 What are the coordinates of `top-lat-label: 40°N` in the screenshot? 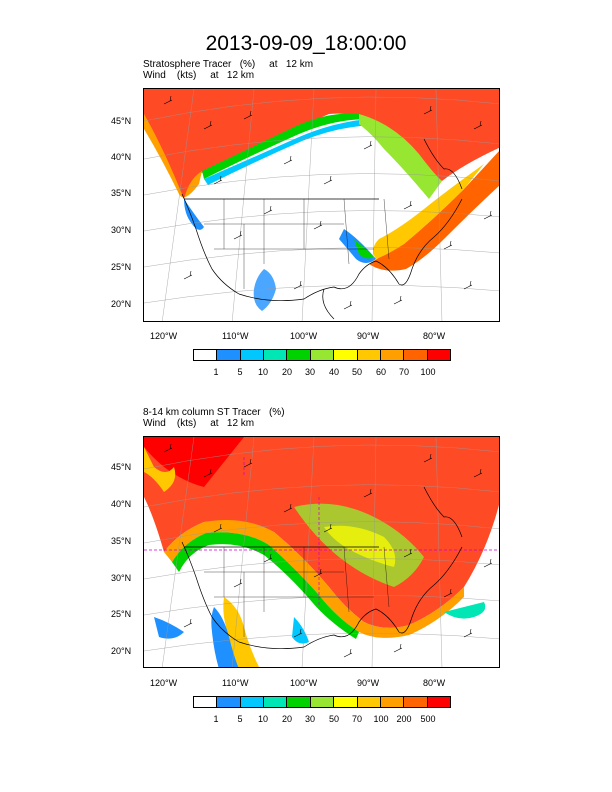 It's located at (121, 157).